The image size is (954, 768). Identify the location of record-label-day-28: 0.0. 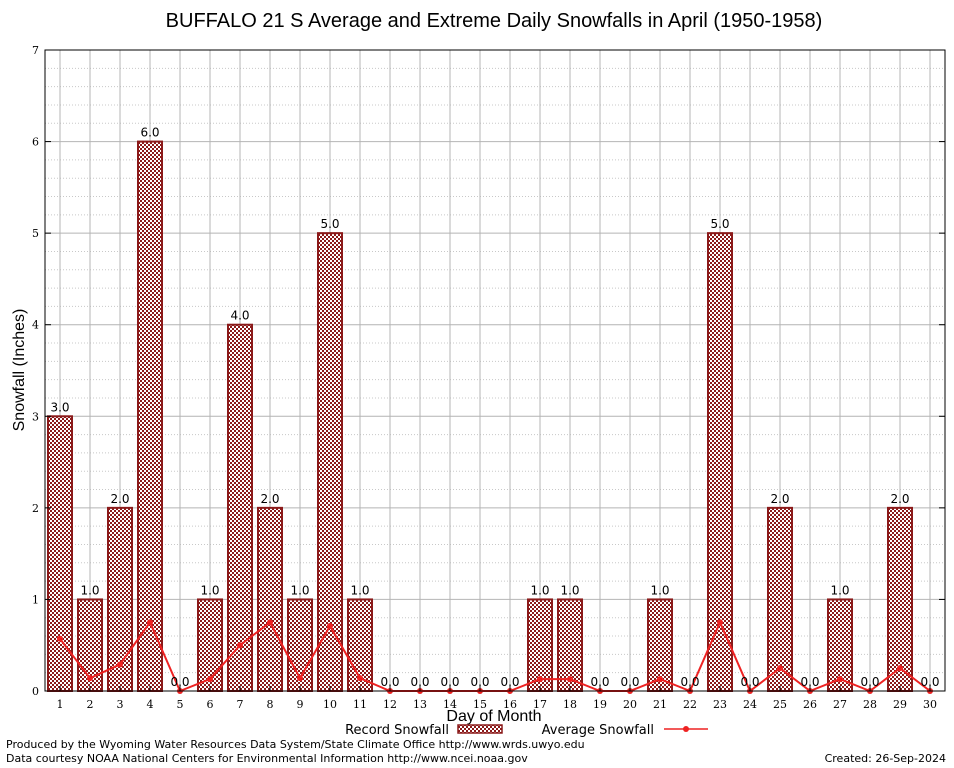
(869, 682).